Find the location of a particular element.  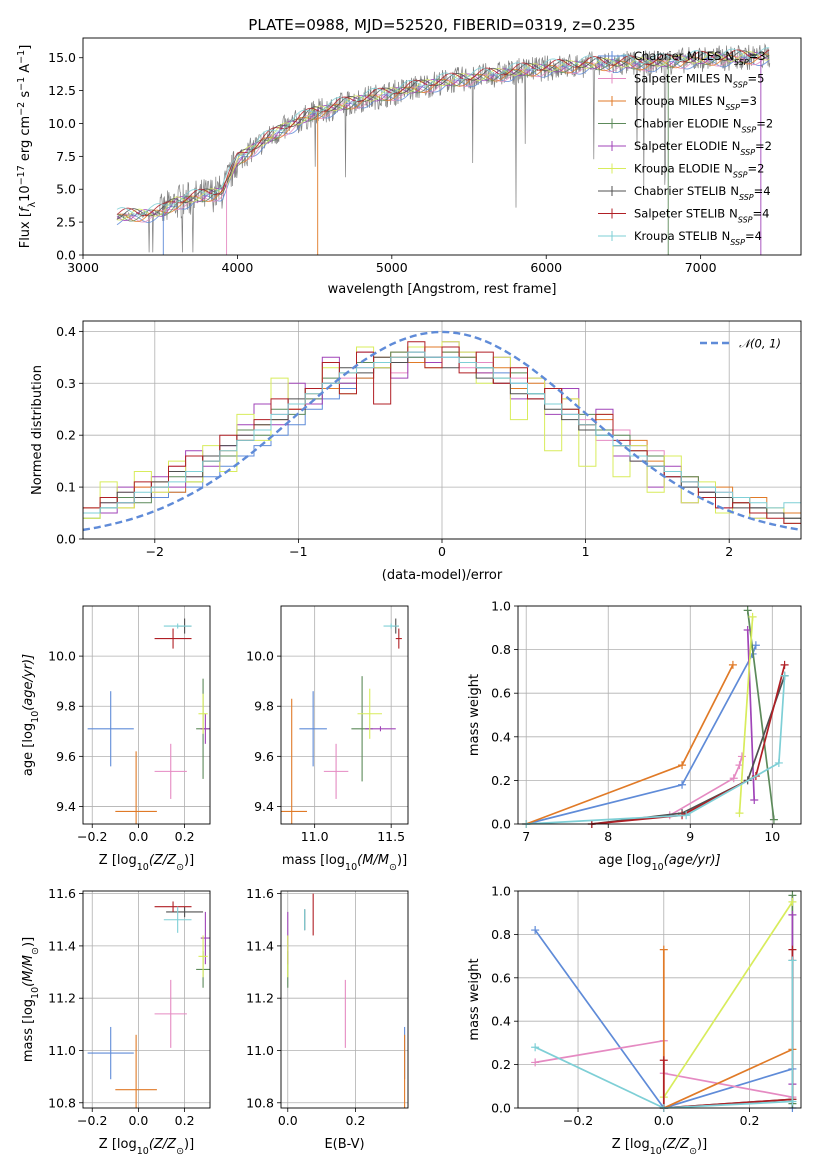

y-tick-label: 9.4 is located at coordinates (66, 806).